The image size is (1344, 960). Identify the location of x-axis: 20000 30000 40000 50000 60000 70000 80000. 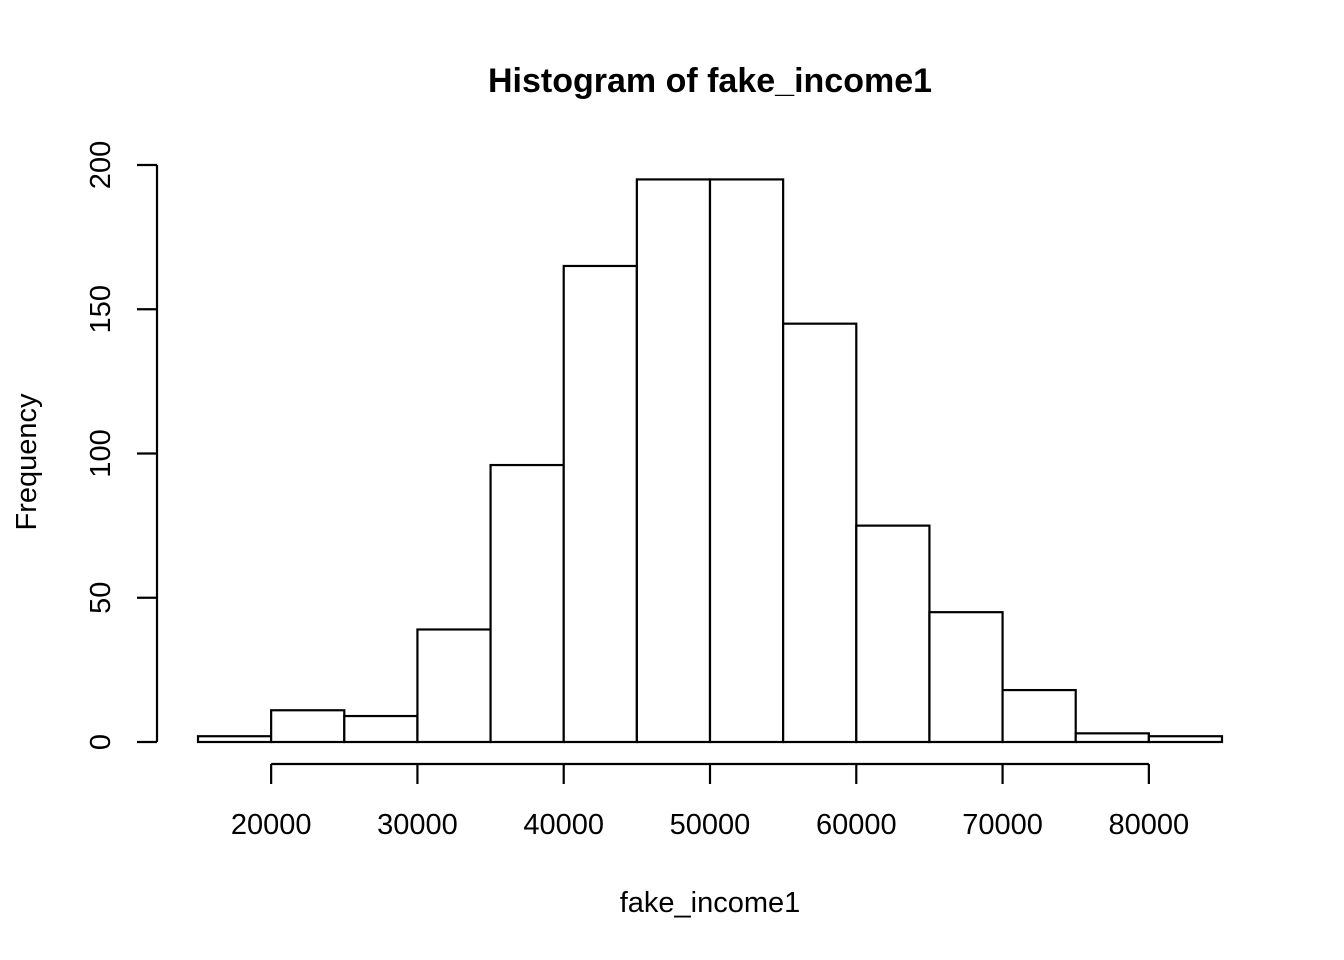
(710, 801).